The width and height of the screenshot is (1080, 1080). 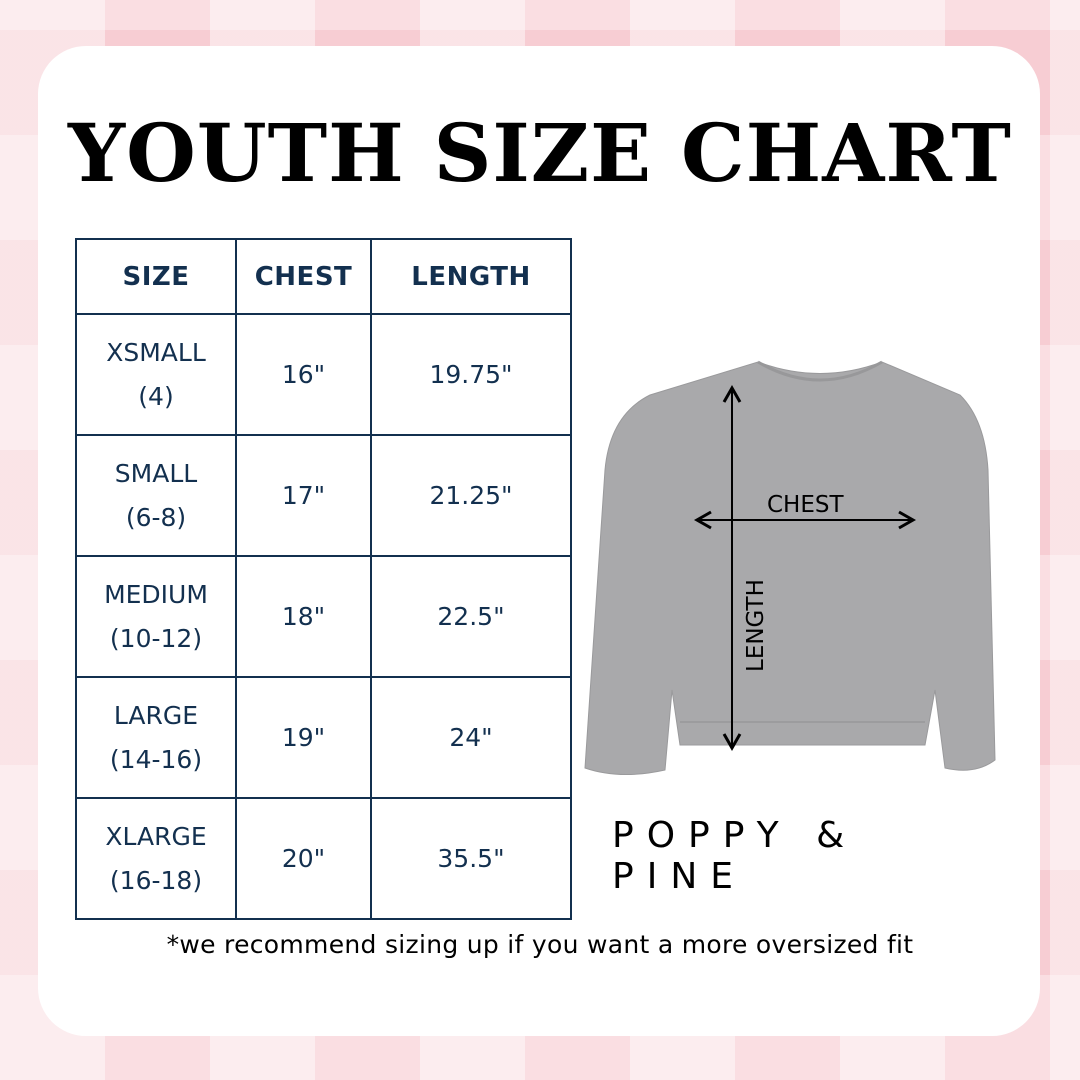 What do you see at coordinates (156, 737) in the screenshot?
I see `size-cell: LARGE (14-16)` at bounding box center [156, 737].